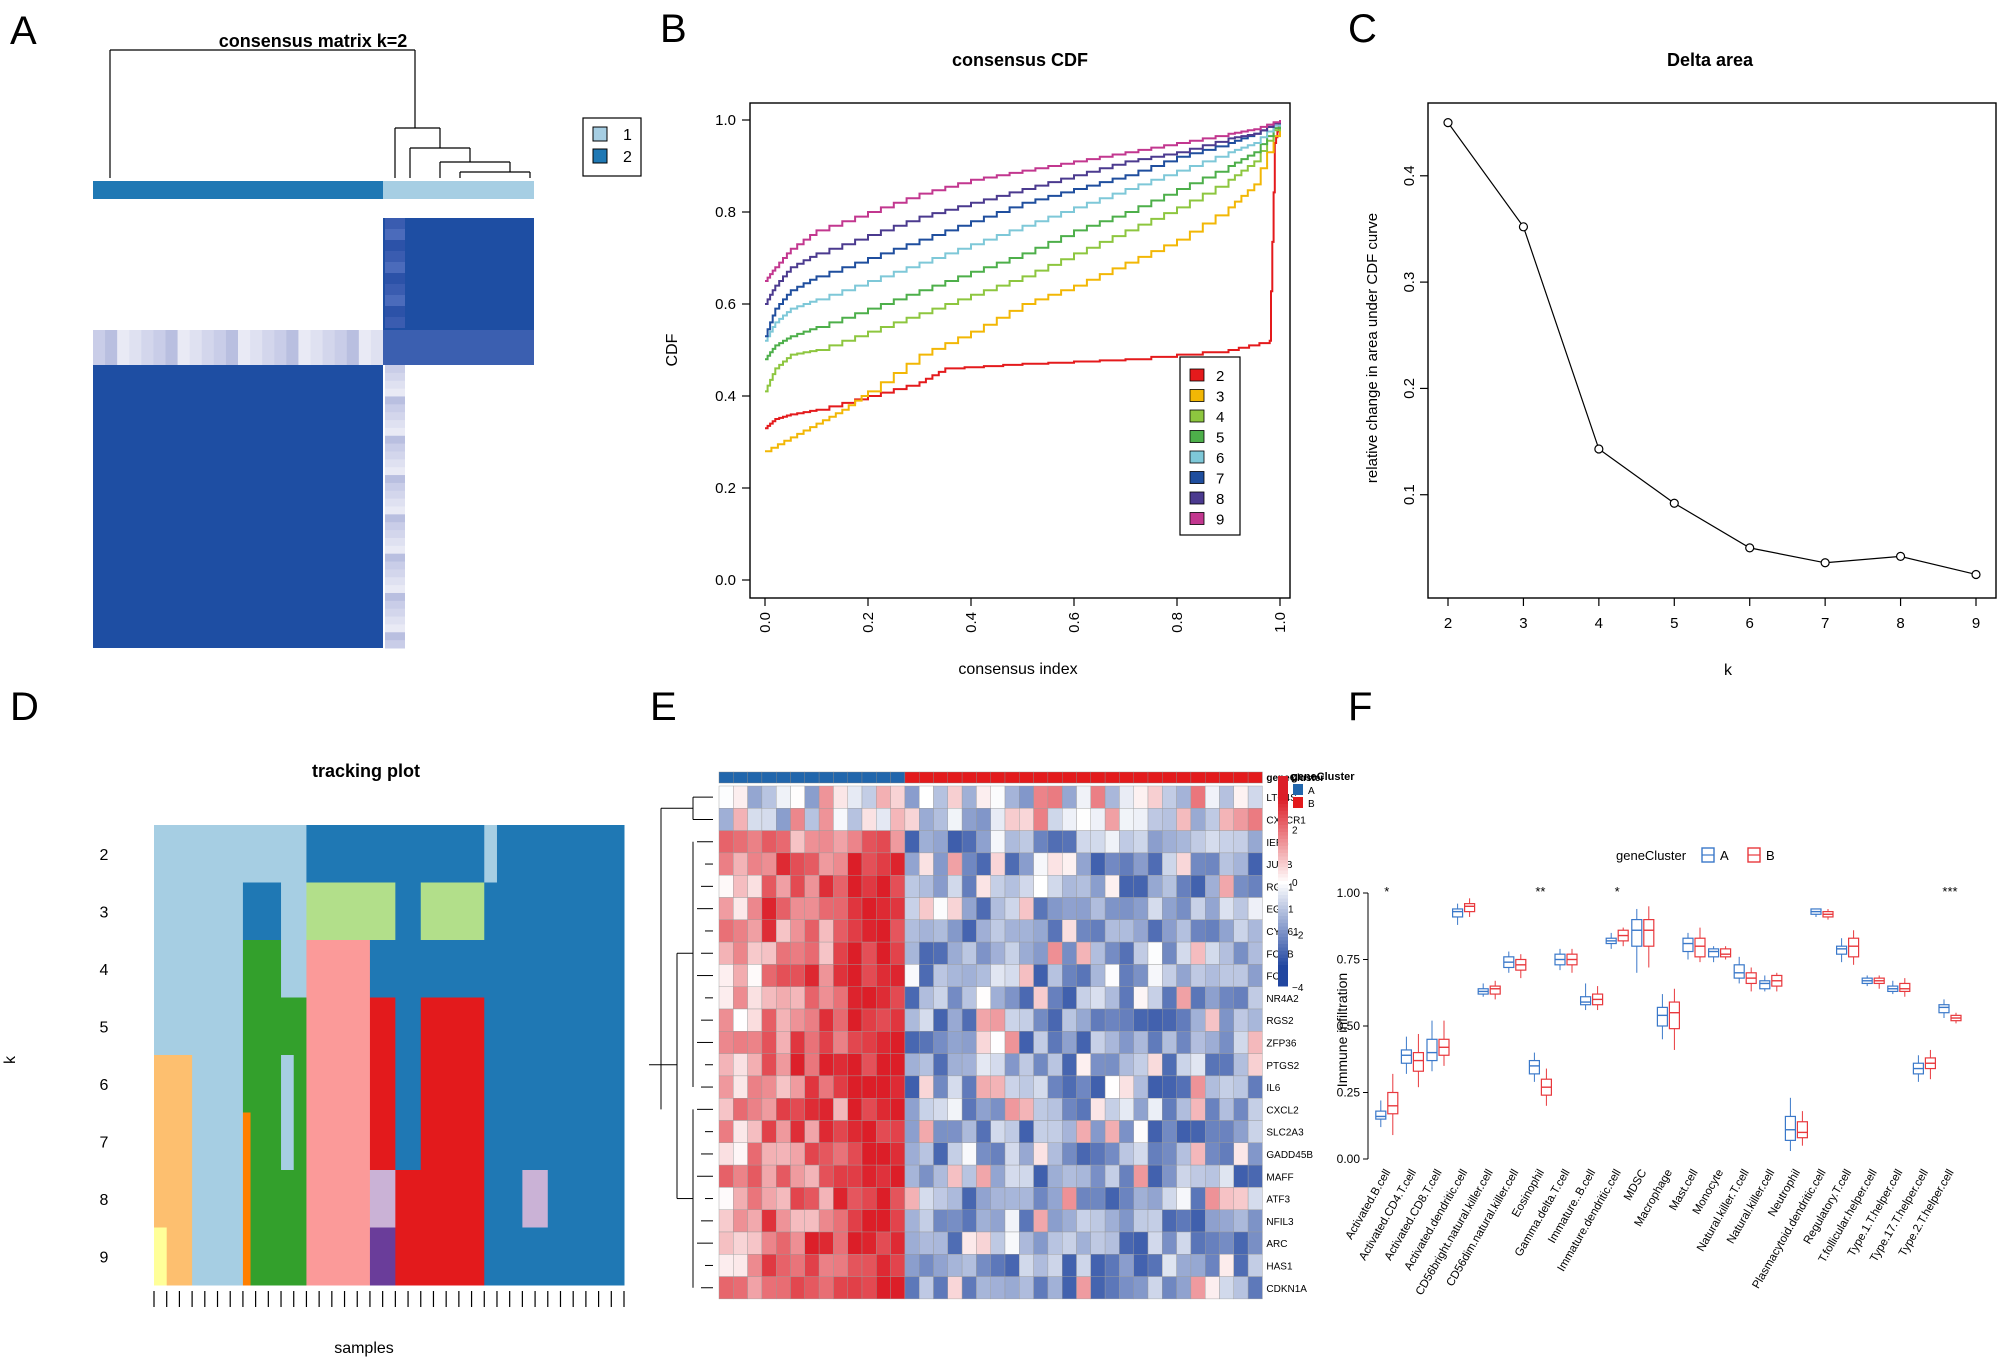  I want to click on delta-area-xlabel: k, so click(1728, 670).